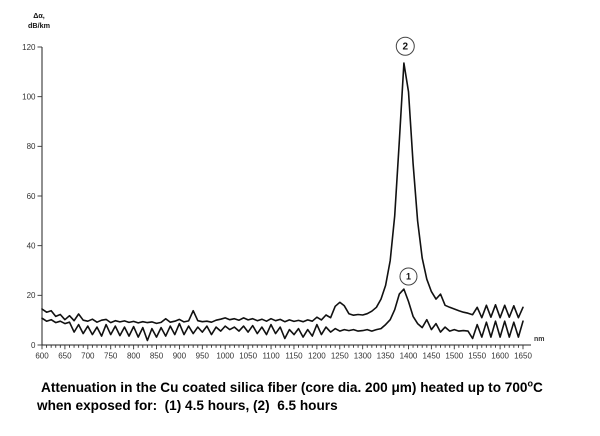  What do you see at coordinates (409, 356) in the screenshot?
I see `x-tick-label: 1400` at bounding box center [409, 356].